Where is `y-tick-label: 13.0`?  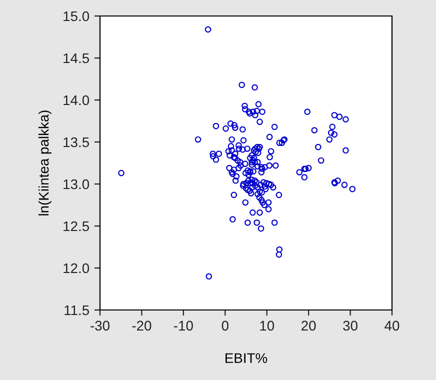 y-tick-label: 13.0 is located at coordinates (77, 184).